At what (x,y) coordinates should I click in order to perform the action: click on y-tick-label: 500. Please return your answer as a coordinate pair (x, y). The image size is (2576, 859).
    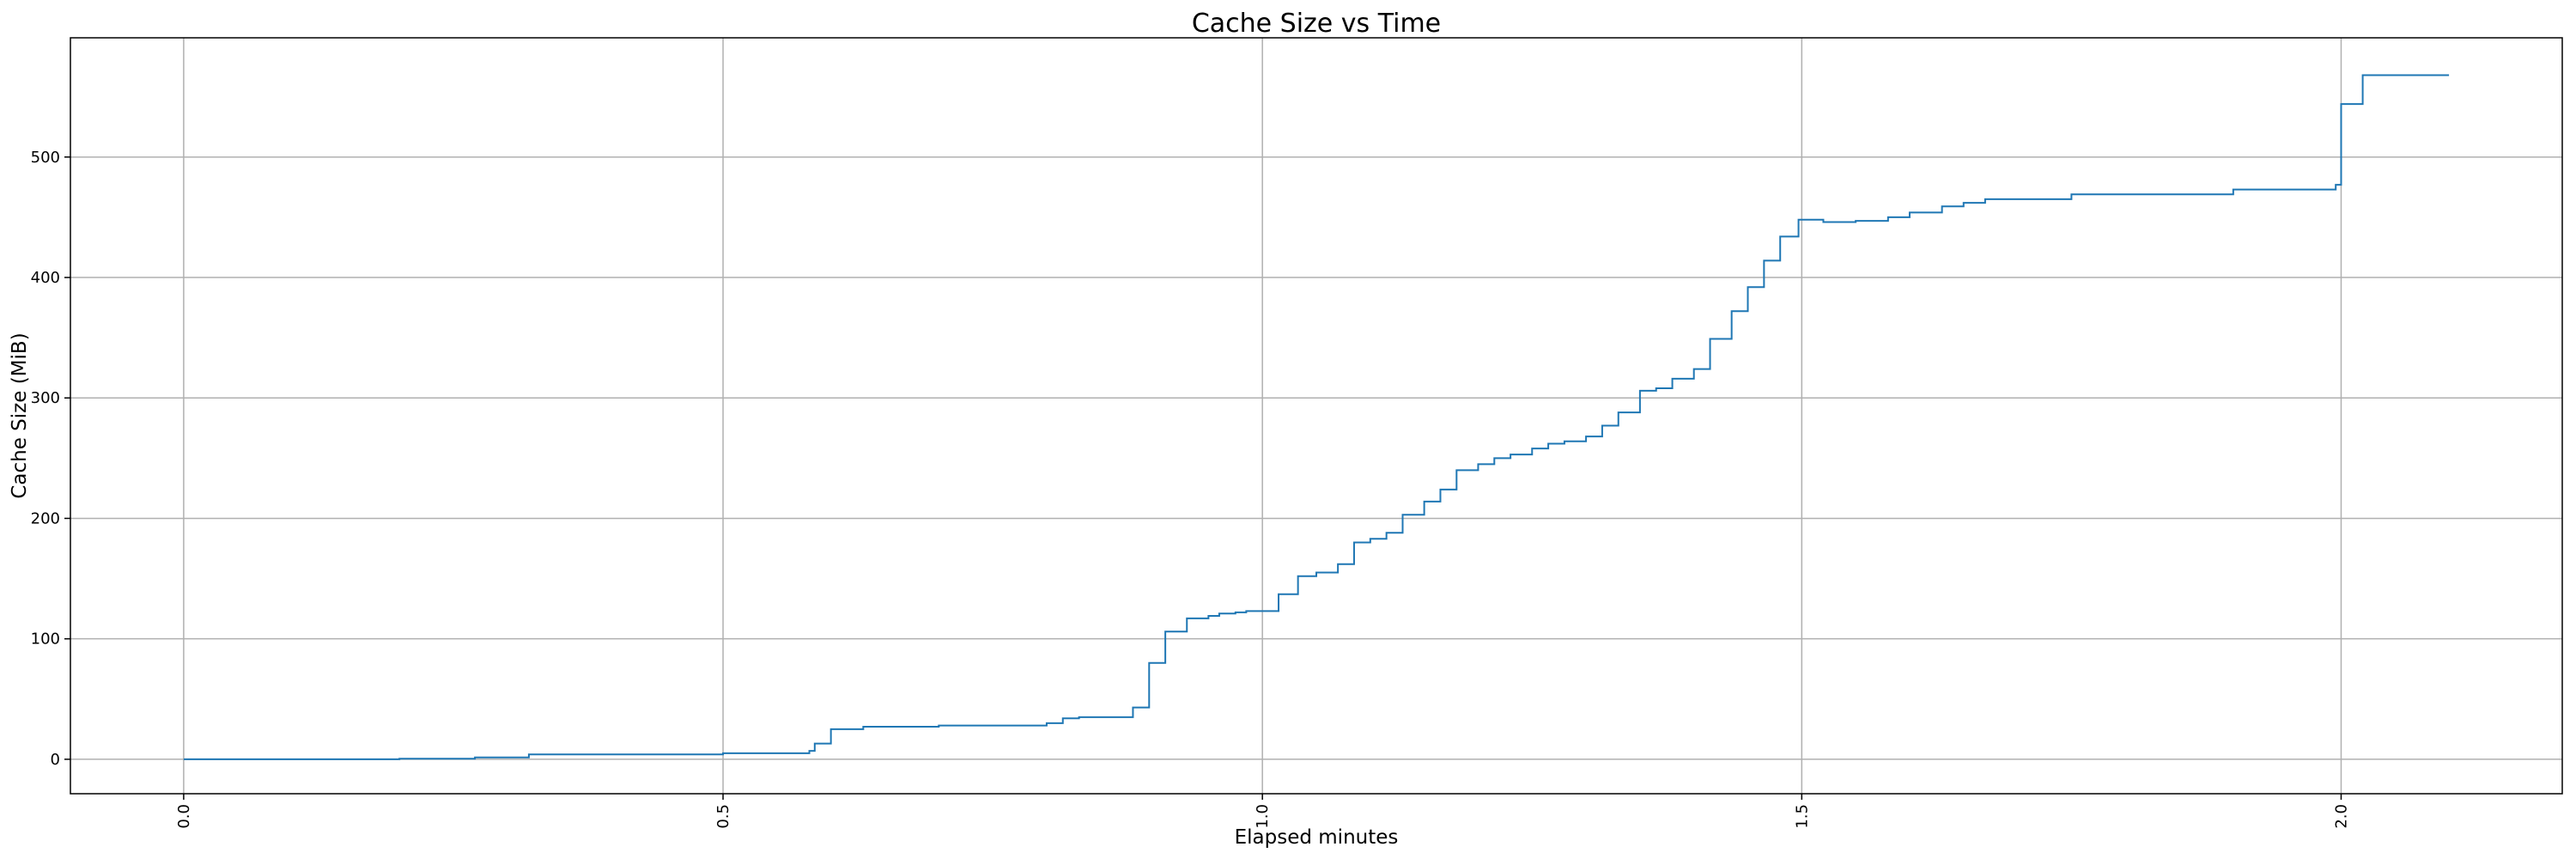
    Looking at the image, I should click on (45, 158).